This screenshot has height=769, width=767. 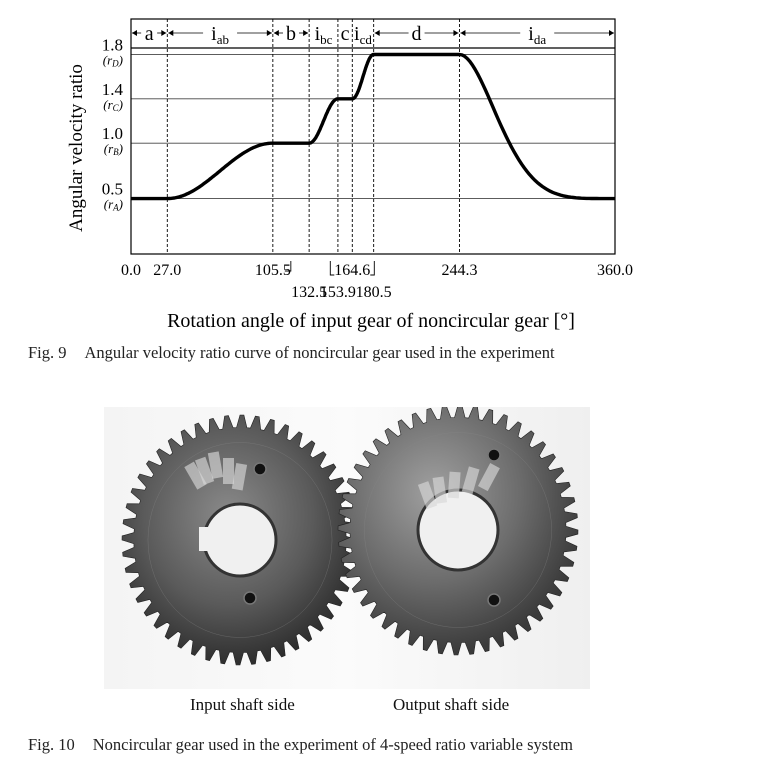 What do you see at coordinates (113, 205) in the screenshot?
I see `y-tick-sublabel: (rA)` at bounding box center [113, 205].